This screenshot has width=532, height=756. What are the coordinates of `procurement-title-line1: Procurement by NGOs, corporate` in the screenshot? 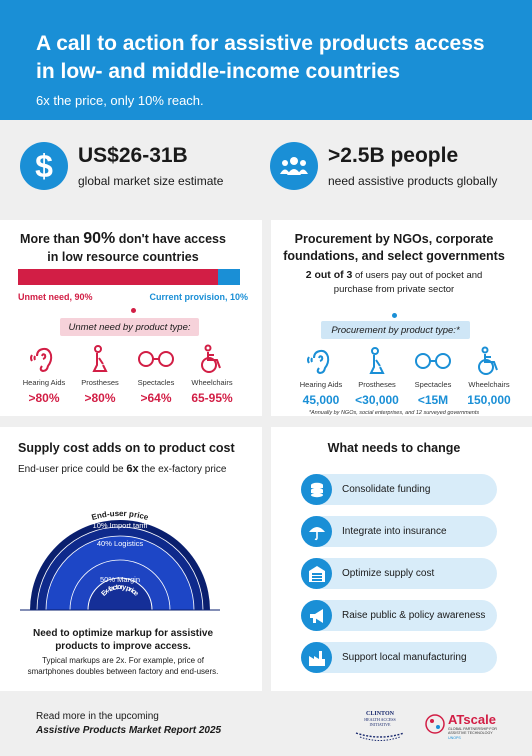 It's located at (394, 239).